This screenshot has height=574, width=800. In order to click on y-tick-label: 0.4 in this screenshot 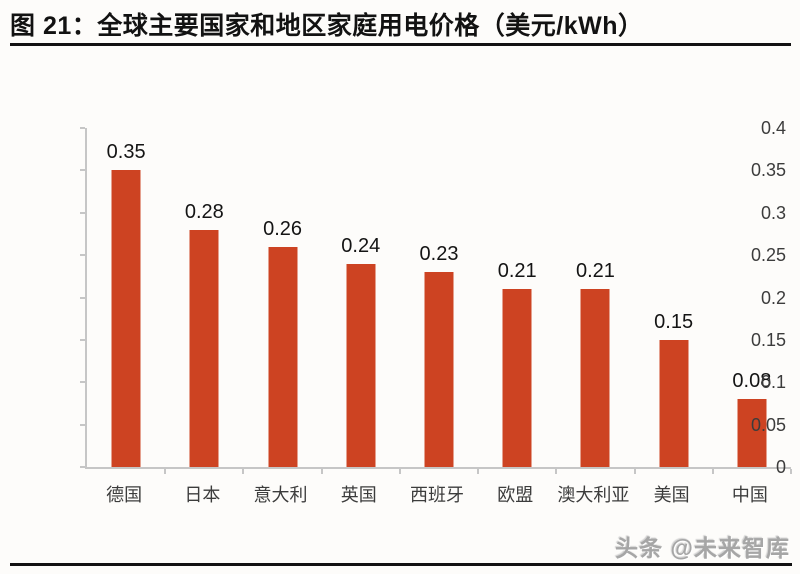, I will do `click(773, 128)`.